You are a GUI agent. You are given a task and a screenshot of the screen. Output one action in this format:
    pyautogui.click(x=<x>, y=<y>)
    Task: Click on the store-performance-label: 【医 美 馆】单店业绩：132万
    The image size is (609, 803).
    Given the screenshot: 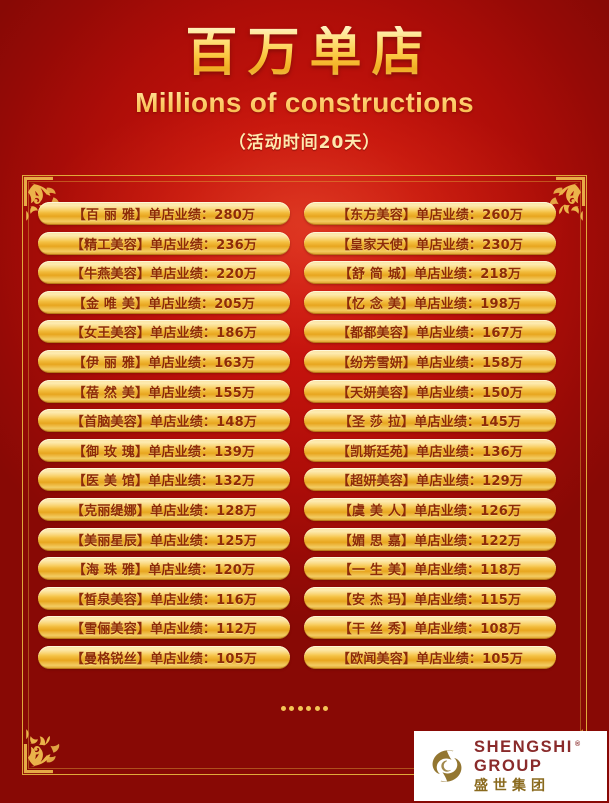 What is the action you would take?
    pyautogui.click(x=164, y=482)
    